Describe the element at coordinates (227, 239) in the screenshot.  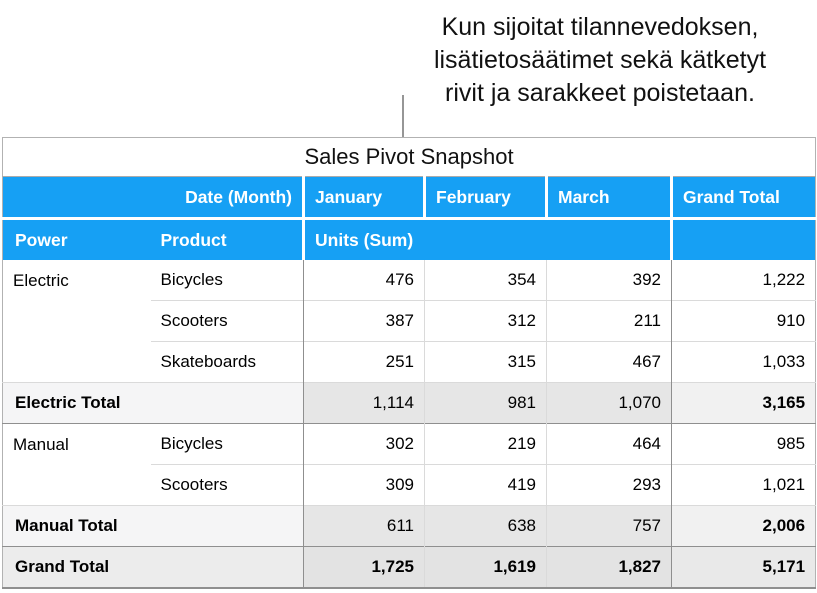
I see `row-header-product: Product` at that location.